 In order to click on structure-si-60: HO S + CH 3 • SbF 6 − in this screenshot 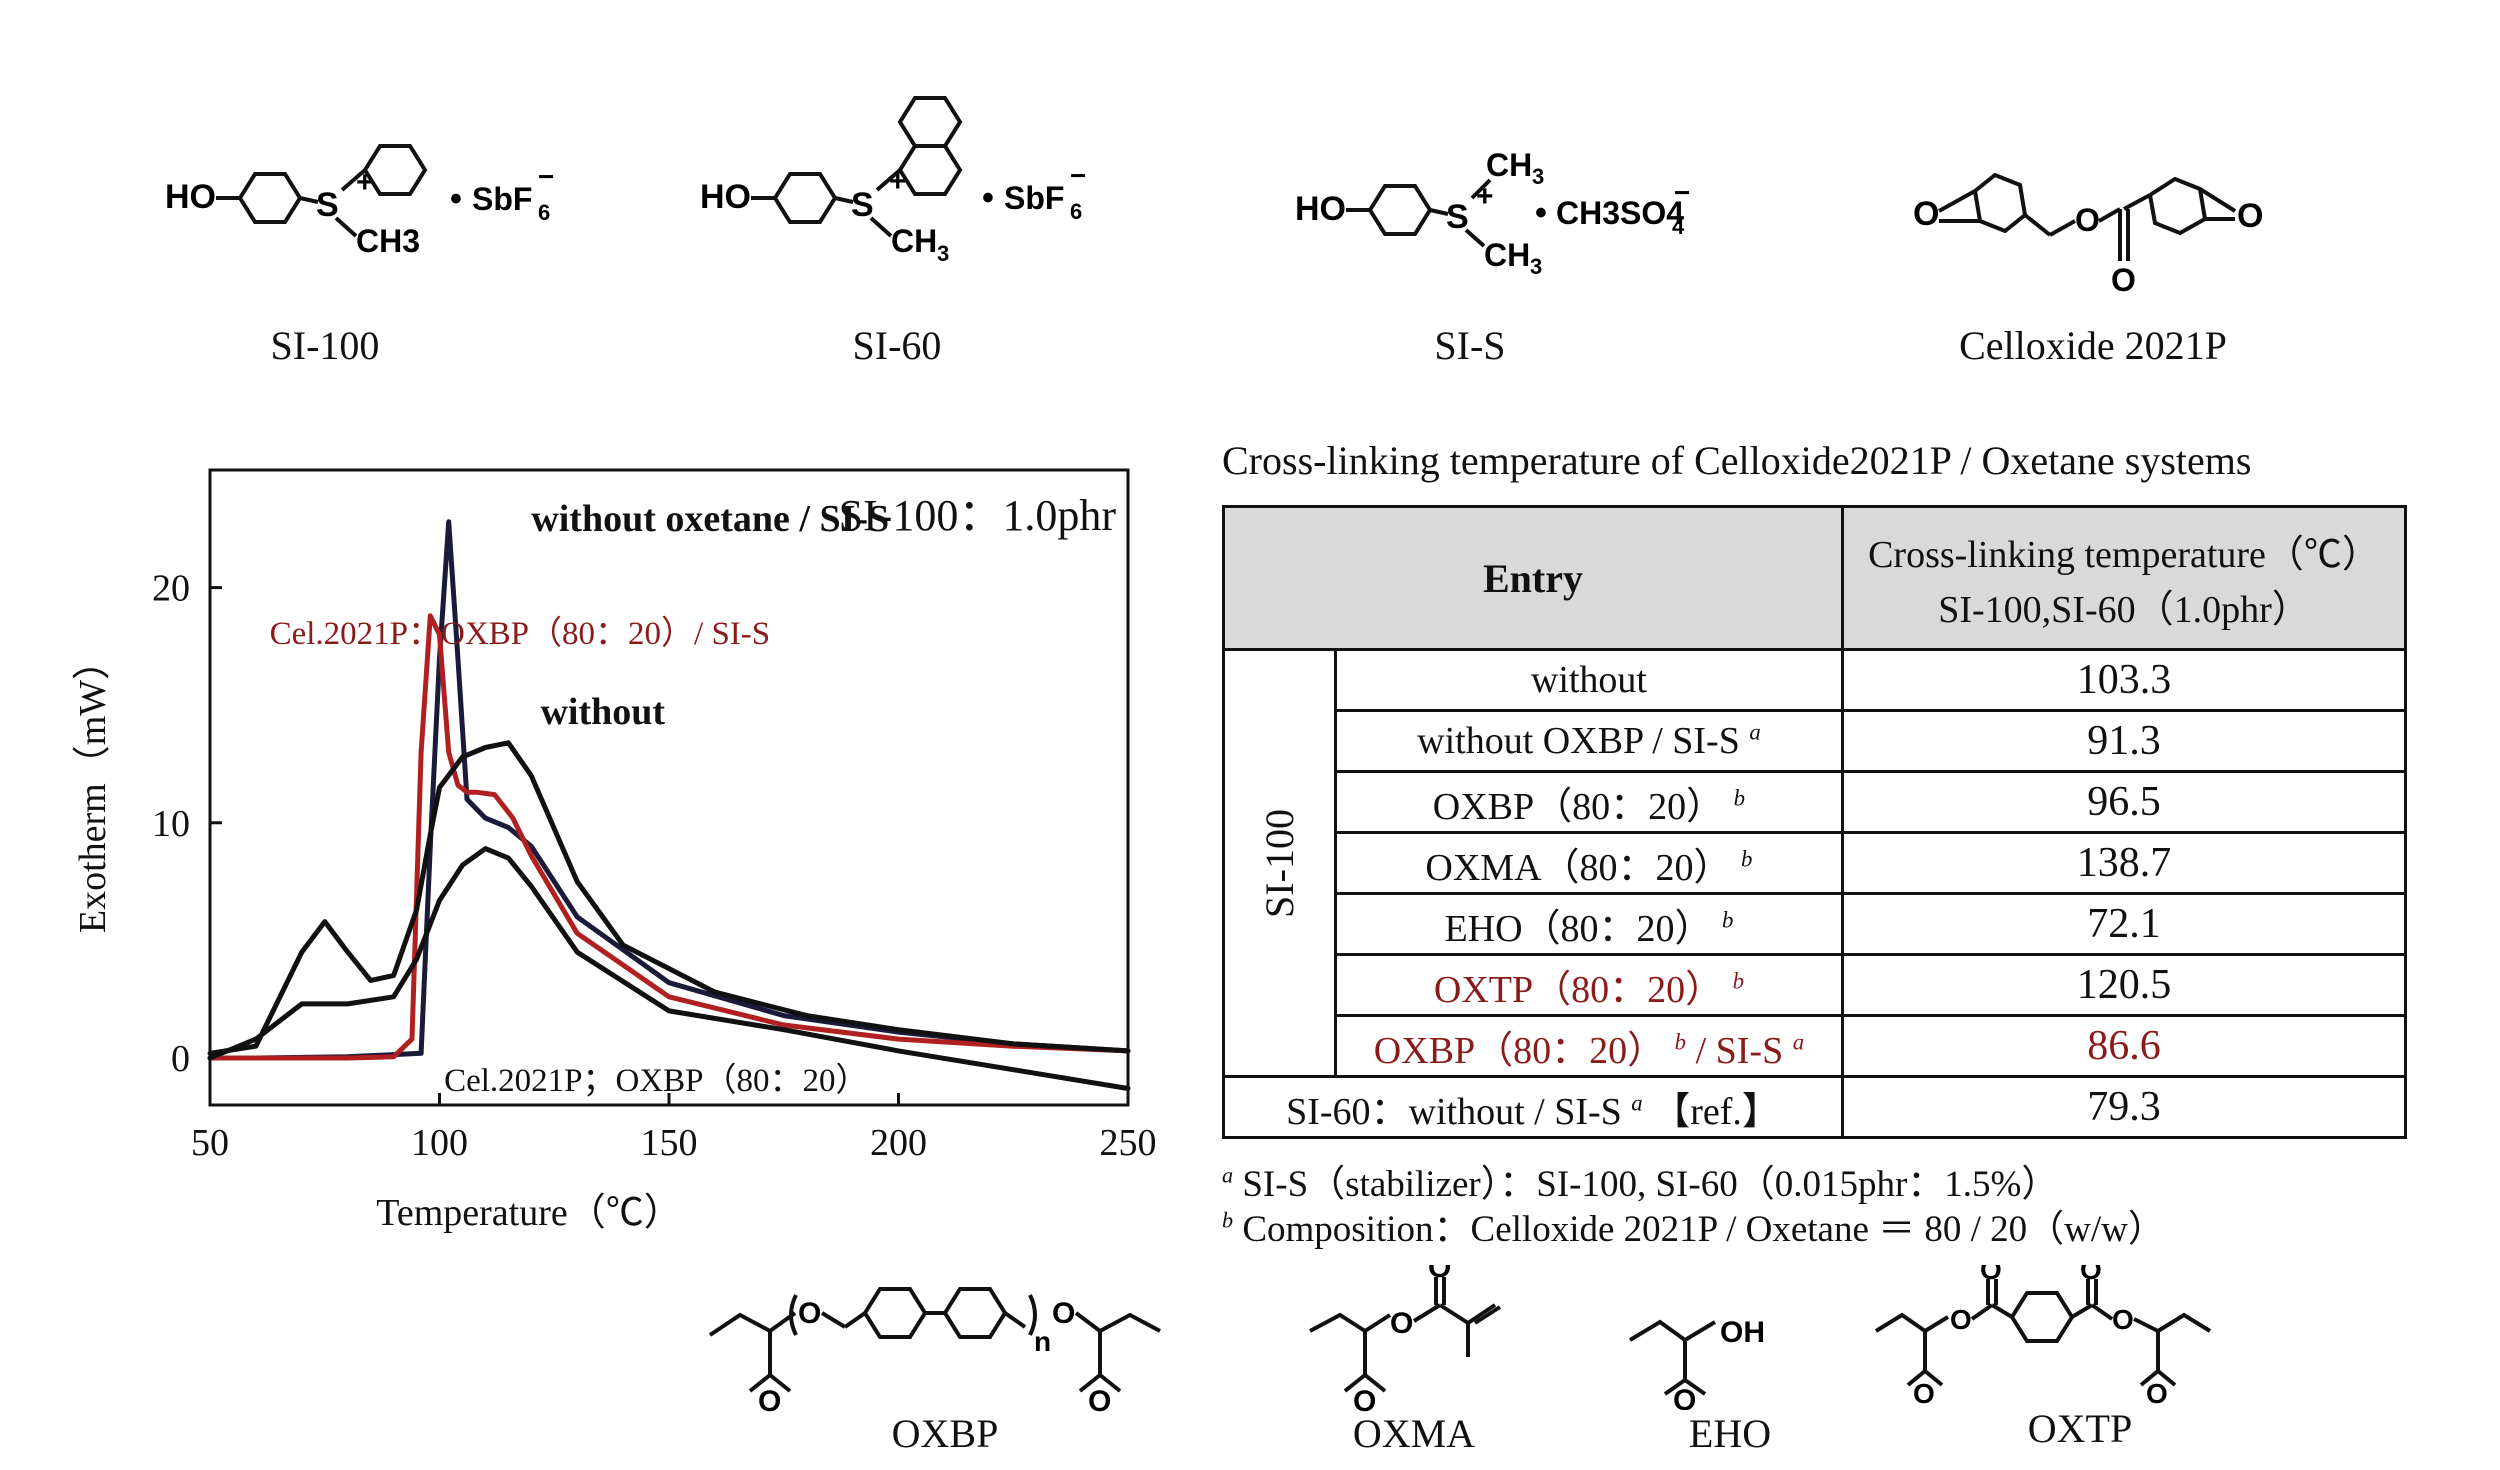, I will do `click(920, 185)`.